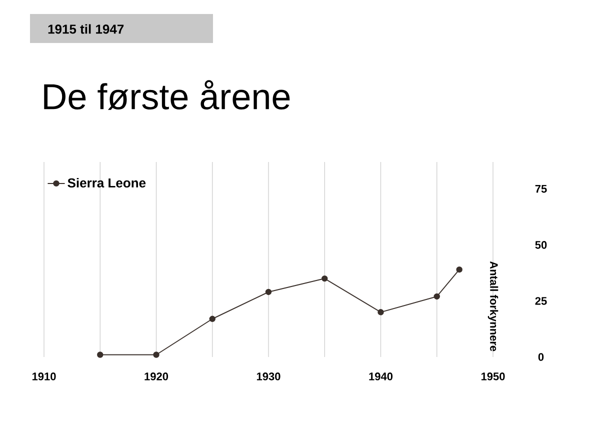 The height and width of the screenshot is (436, 600). What do you see at coordinates (493, 376) in the screenshot?
I see `x-tick-label: 1950` at bounding box center [493, 376].